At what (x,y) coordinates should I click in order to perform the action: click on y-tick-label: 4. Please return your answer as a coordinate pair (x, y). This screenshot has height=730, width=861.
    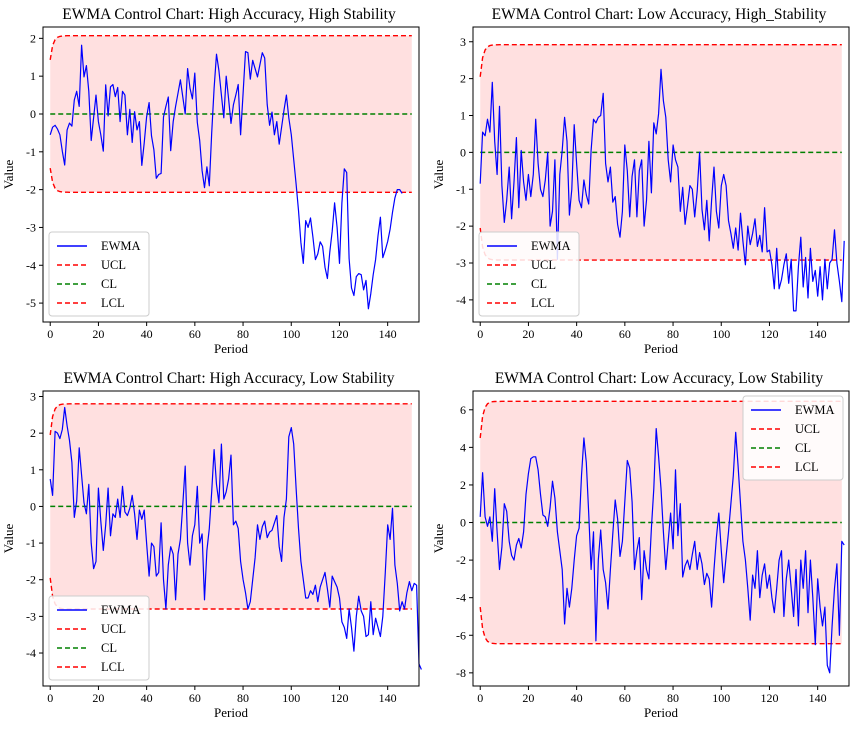
    Looking at the image, I should click on (463, 447).